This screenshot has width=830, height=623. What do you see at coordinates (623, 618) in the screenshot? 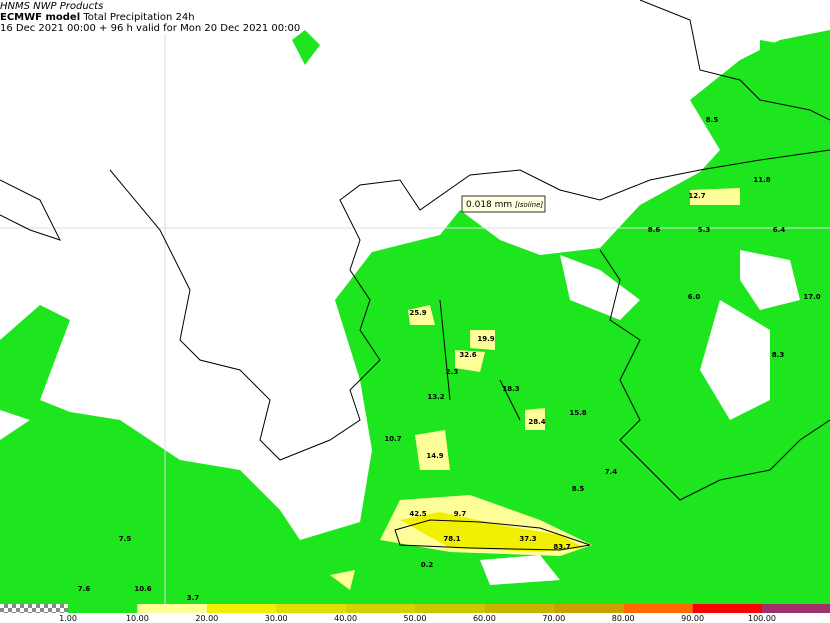
I see `legend-label: 80.00` at bounding box center [623, 618].